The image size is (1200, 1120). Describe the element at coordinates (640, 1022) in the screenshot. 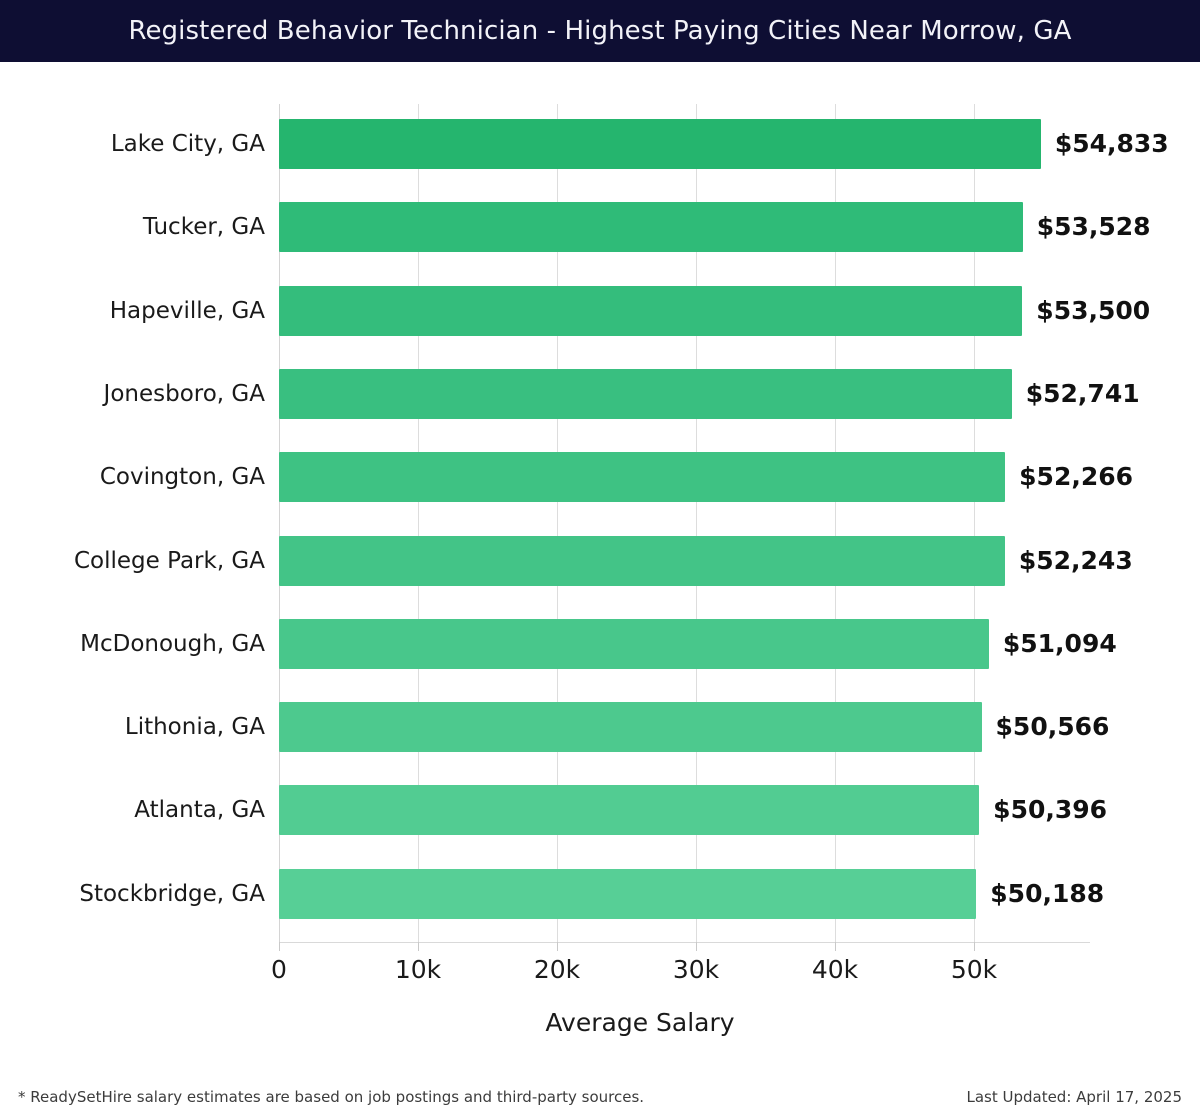

I see `x-axis-title-text: Average Salary` at that location.